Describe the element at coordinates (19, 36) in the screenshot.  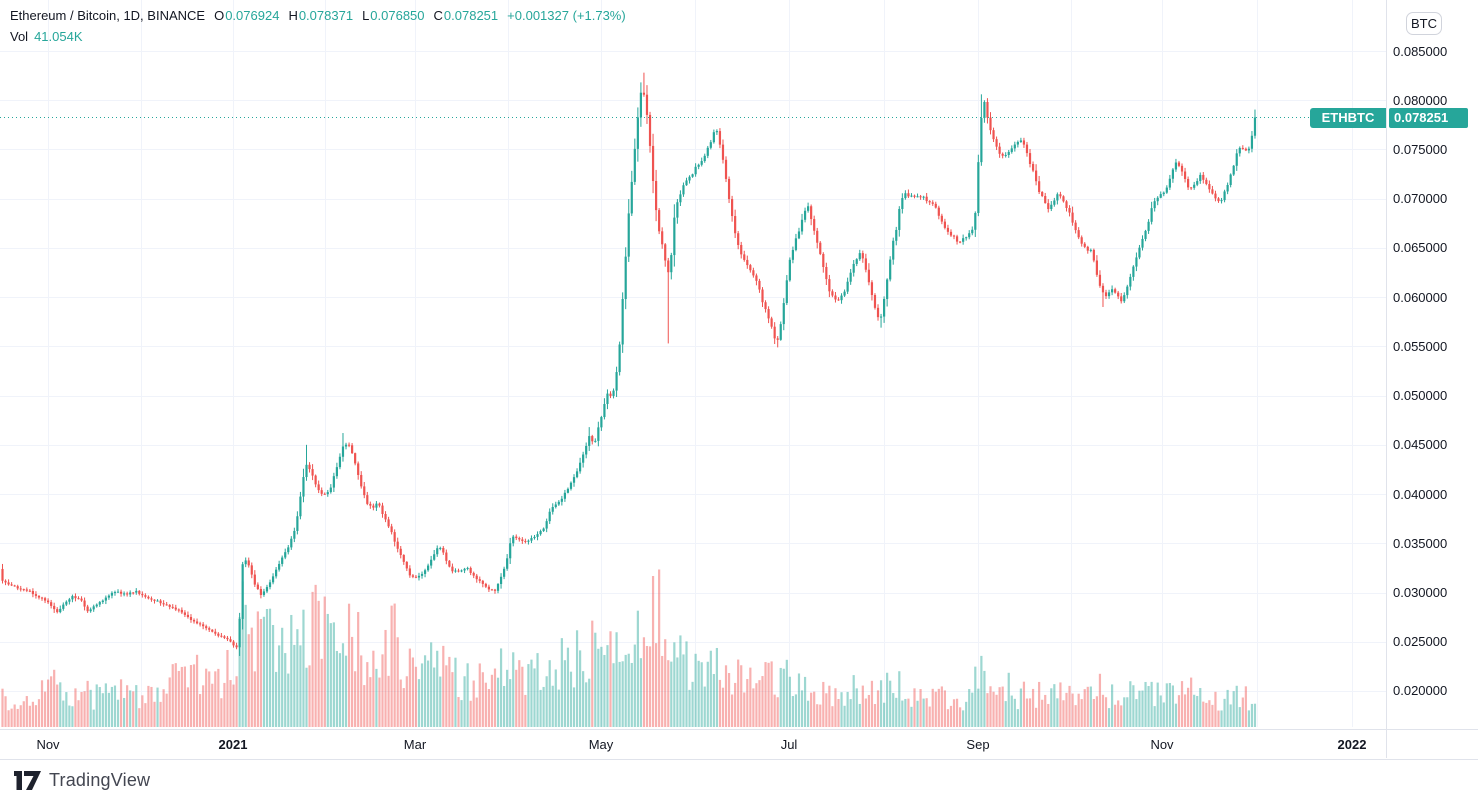
I see `volume-label: Vol` at that location.